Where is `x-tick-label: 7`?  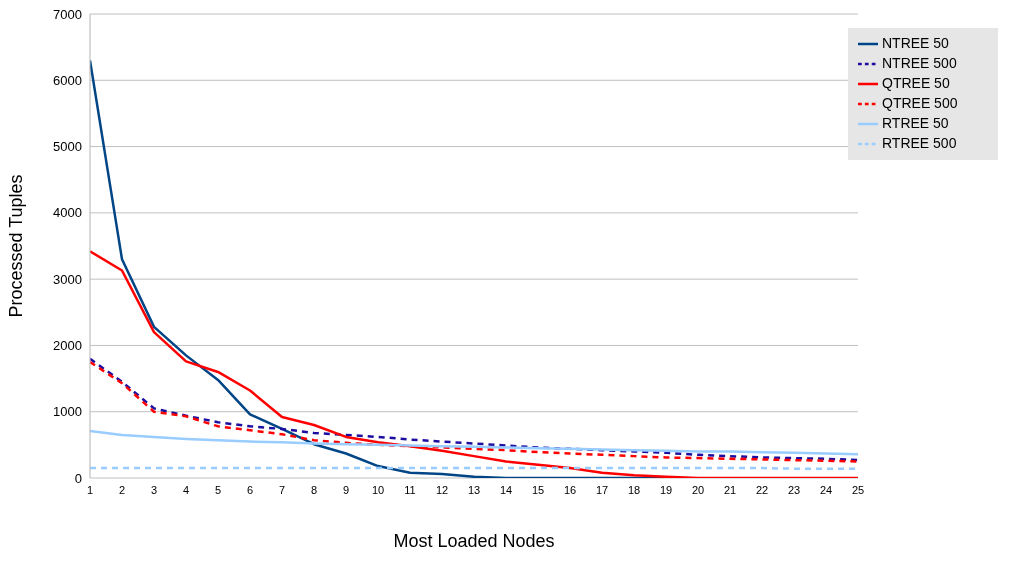
x-tick-label: 7 is located at coordinates (282, 489).